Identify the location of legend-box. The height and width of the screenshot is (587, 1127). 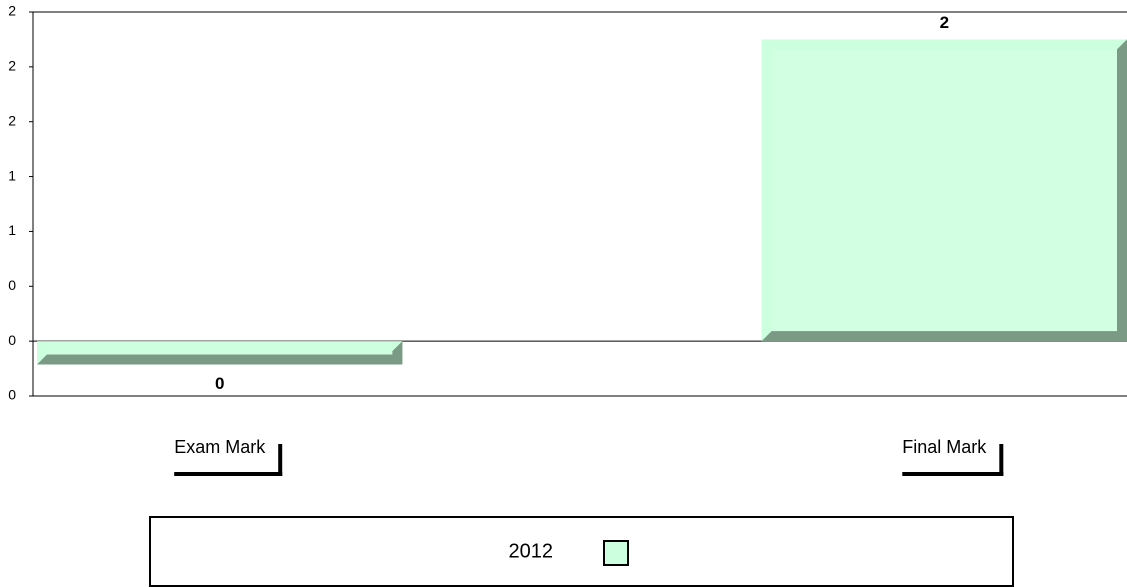
(581, 551).